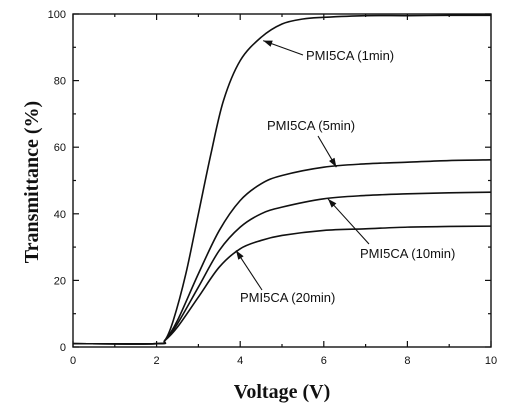 The image size is (505, 403). Describe the element at coordinates (57, 15) in the screenshot. I see `y-tick-label: 100` at that location.